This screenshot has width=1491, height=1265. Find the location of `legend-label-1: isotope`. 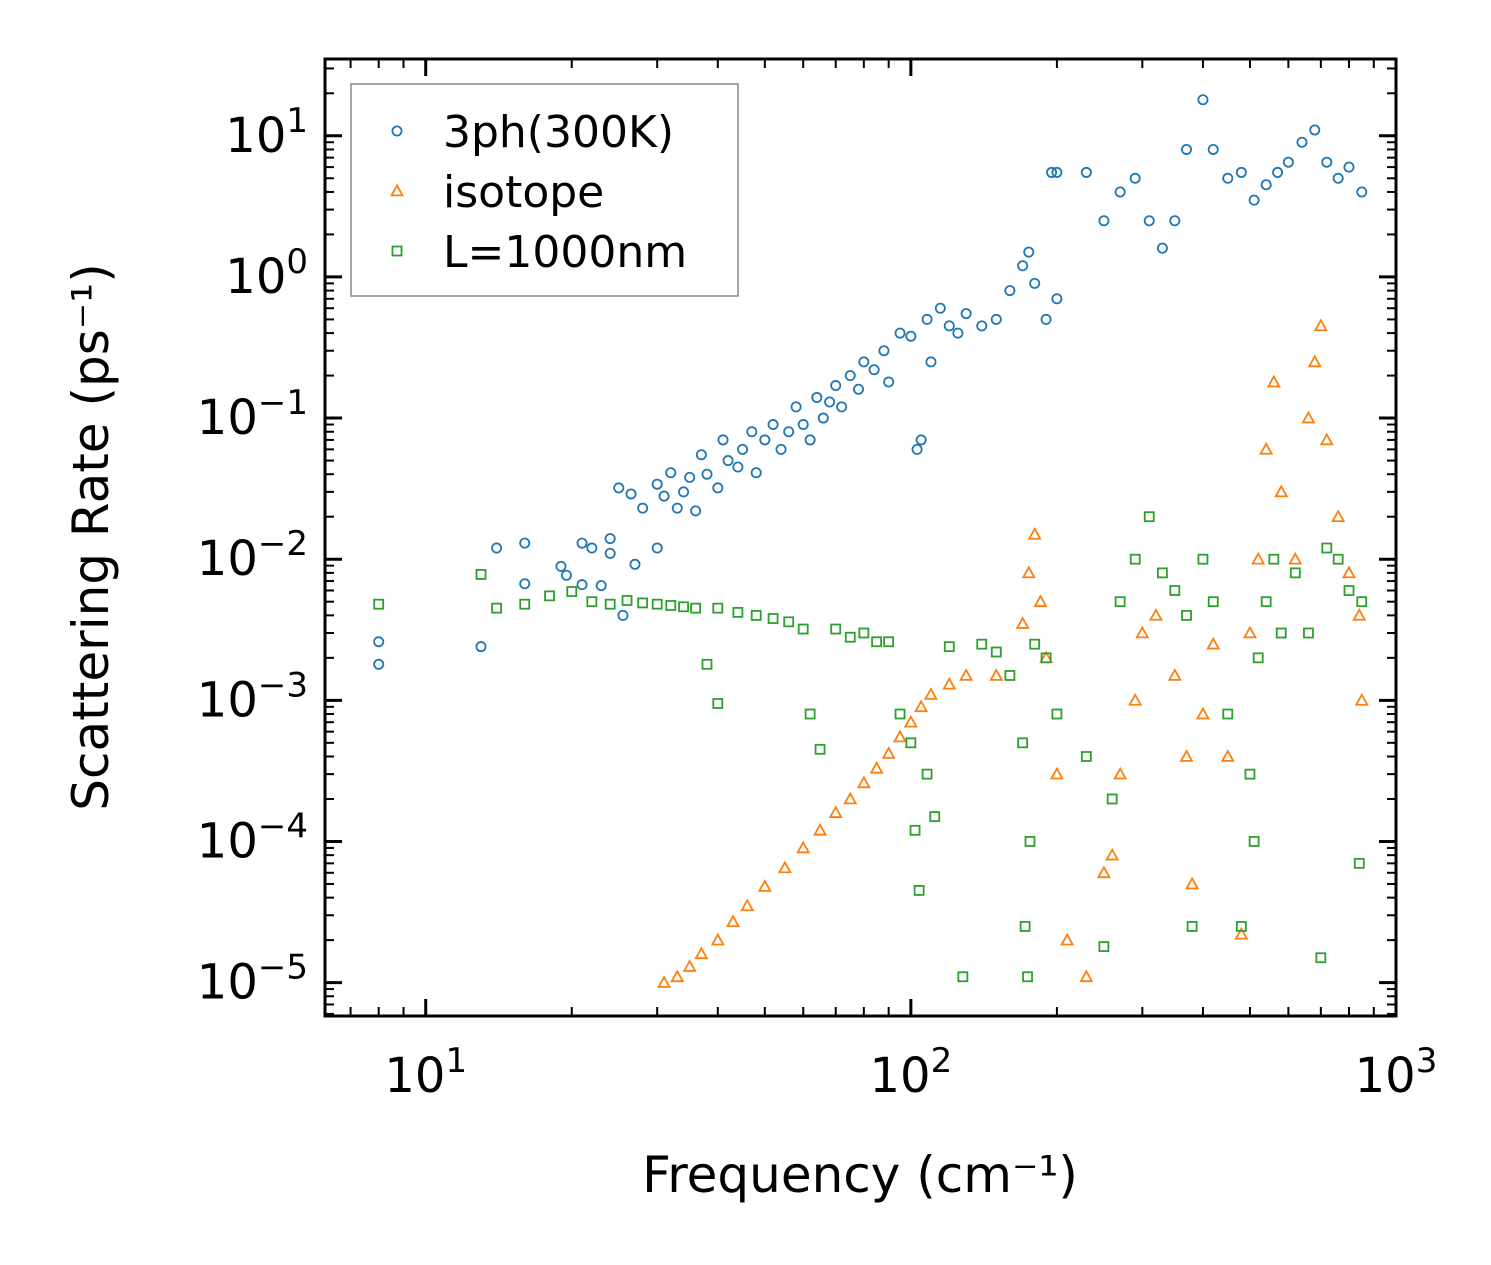

legend-label-1: isotope is located at coordinates (523, 192).